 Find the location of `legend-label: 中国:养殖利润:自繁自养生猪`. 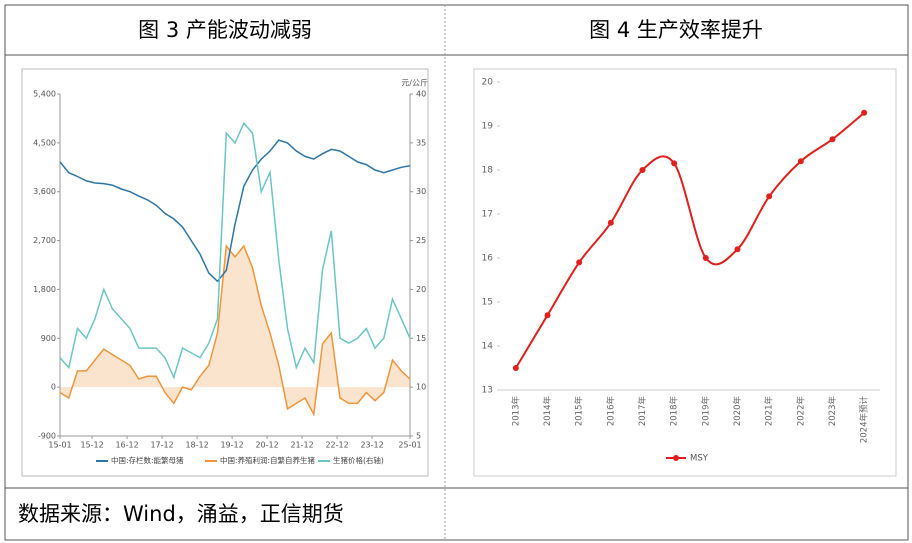

legend-label: 中国:养殖利润:自繁自养生猪 is located at coordinates (268, 460).